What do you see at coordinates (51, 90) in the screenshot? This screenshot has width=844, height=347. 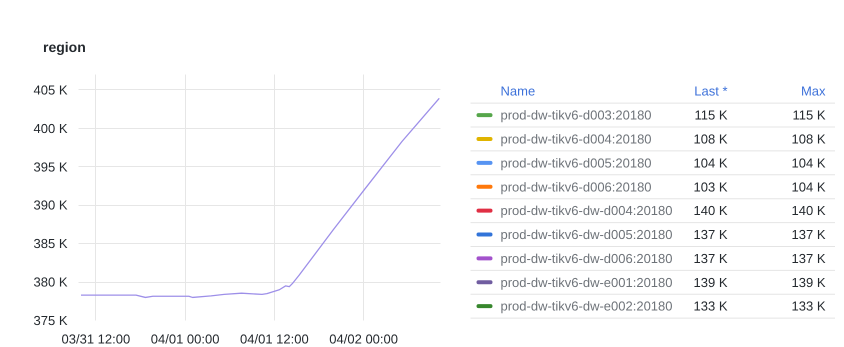 I see `y-tick-label: 405 K` at bounding box center [51, 90].